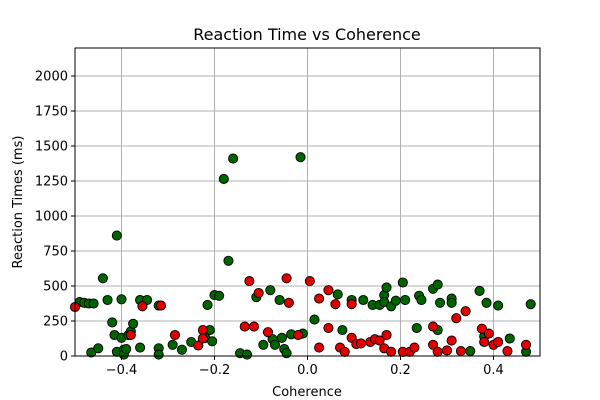 The image size is (600, 400). What do you see at coordinates (307, 370) in the screenshot?
I see `x-tick-label: 0.0` at bounding box center [307, 370].